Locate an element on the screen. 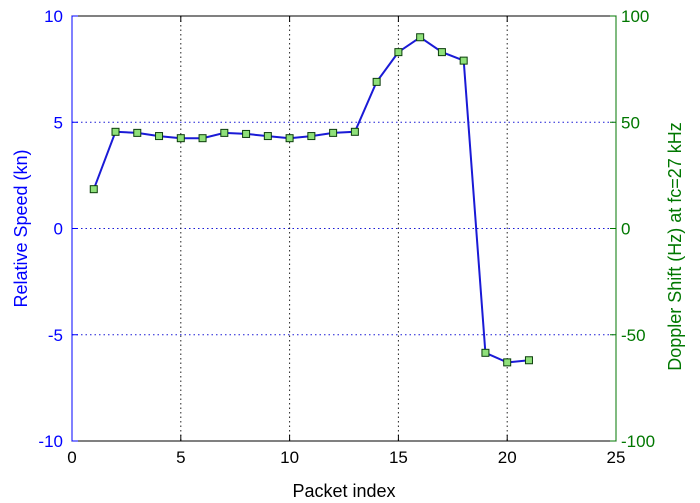 The height and width of the screenshot is (503, 700). y-left-tick-label: 5 is located at coordinates (58, 122).